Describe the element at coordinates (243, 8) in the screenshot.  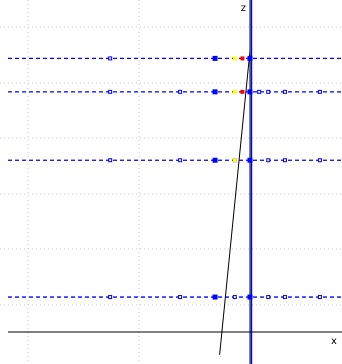
I see `z-axis-label: z` at that location.